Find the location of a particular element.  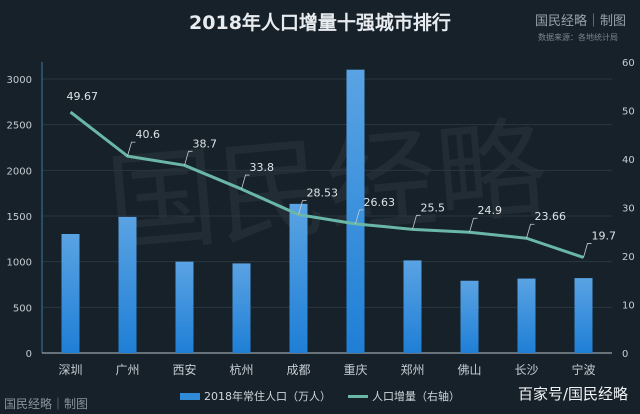

legend-line: 人口增量（右轴） is located at coordinates (404, 396).